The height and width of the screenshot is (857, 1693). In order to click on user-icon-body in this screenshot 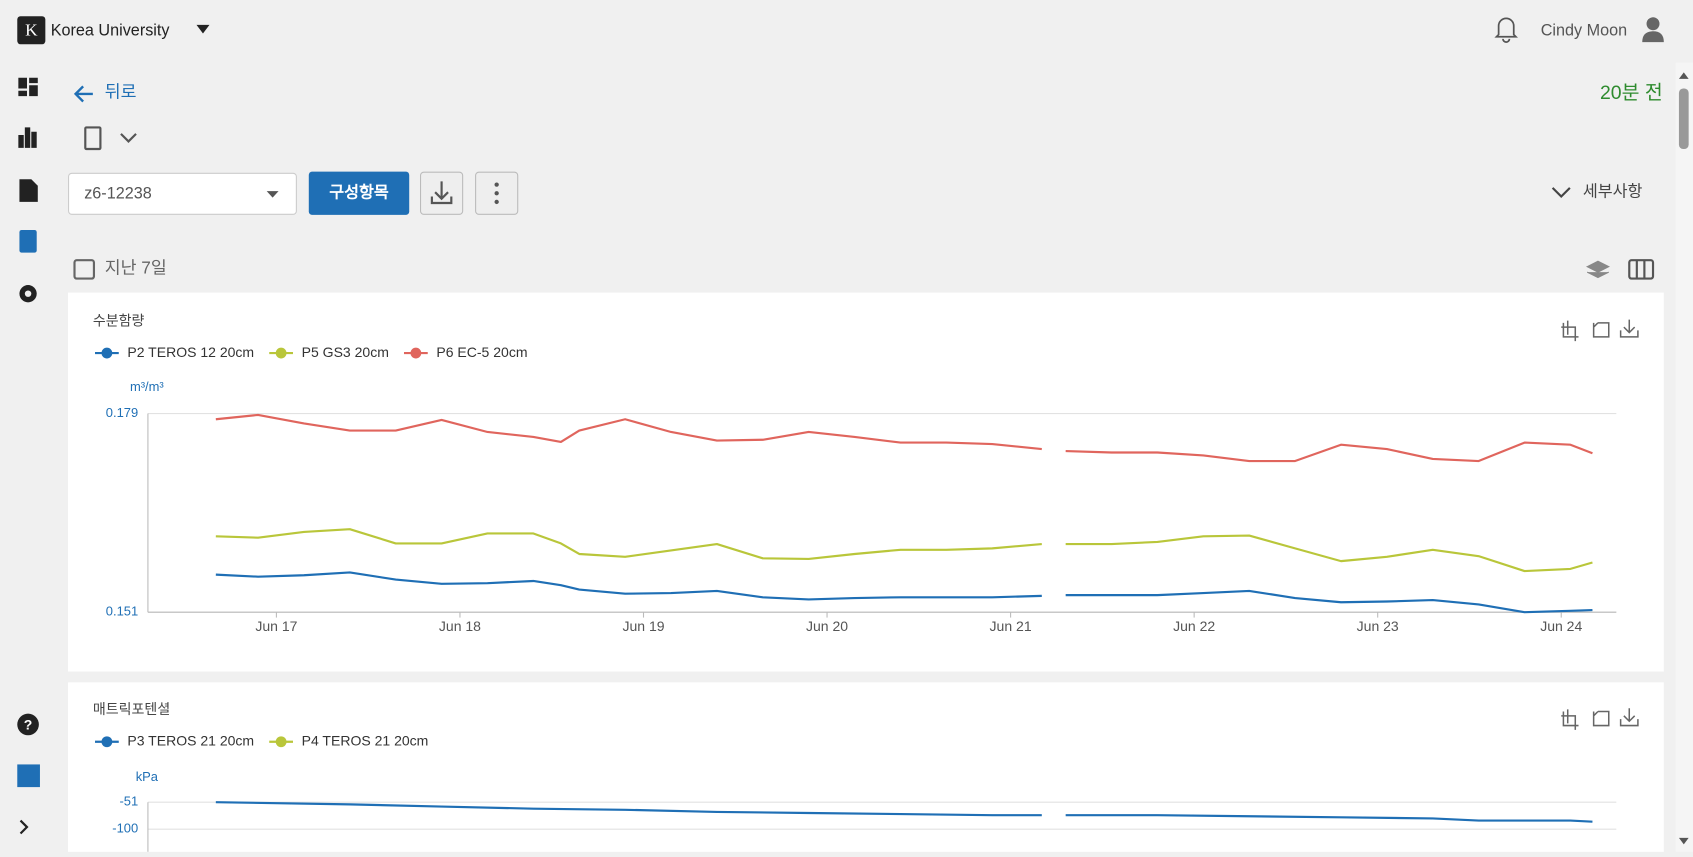, I will do `click(1653, 37)`.